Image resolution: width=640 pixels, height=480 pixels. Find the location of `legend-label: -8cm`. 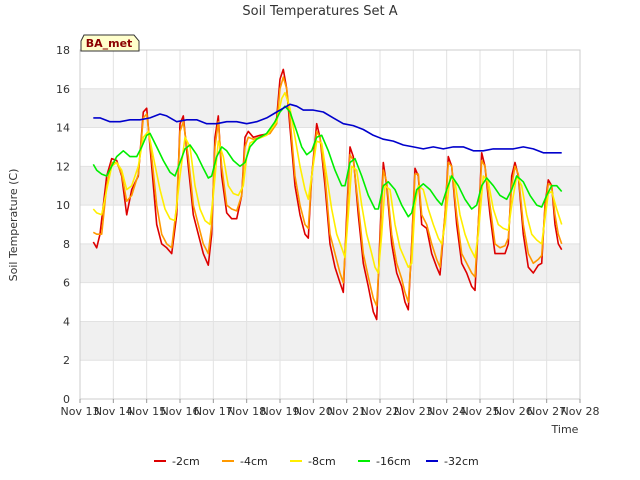

legend-label: -8cm is located at coordinates (322, 461).